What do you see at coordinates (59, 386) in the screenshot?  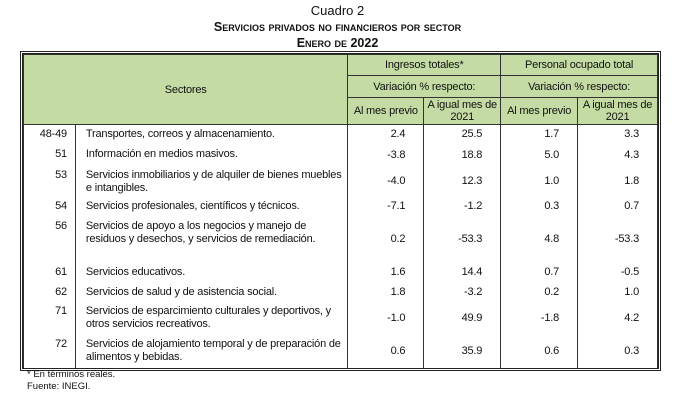 I see `source-note: Fuente: INEGI.` at bounding box center [59, 386].